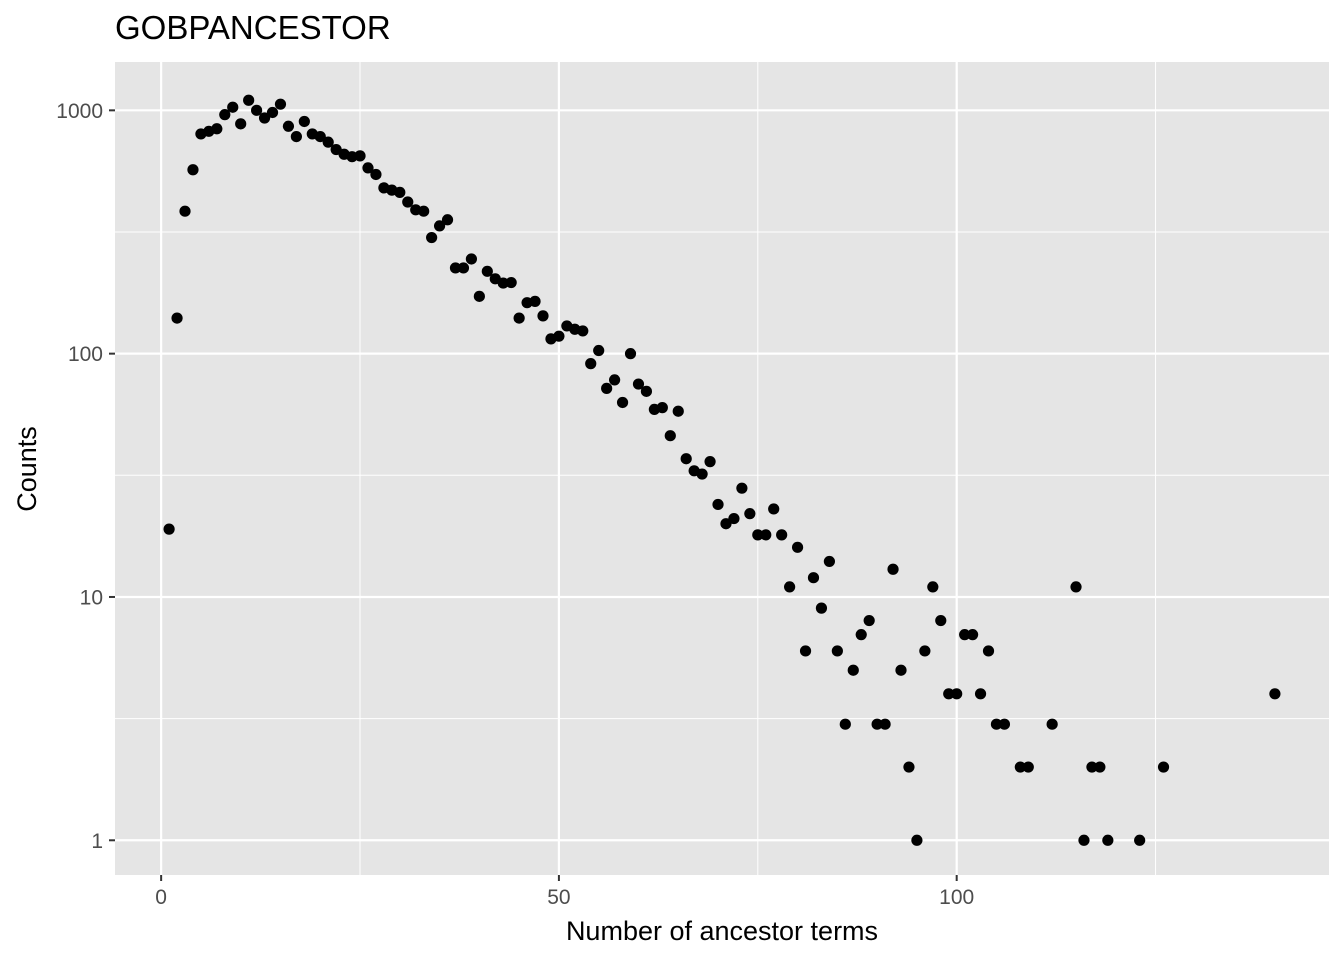 This screenshot has width=1344, height=960. Describe the element at coordinates (956, 897) in the screenshot. I see `x-tick-label: 100` at that location.